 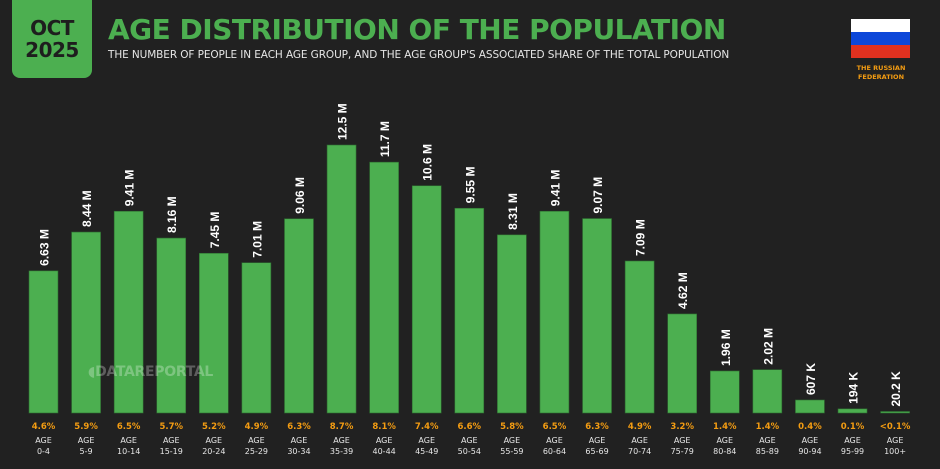 I want to click on share-label: 5.7%, so click(x=171, y=427).